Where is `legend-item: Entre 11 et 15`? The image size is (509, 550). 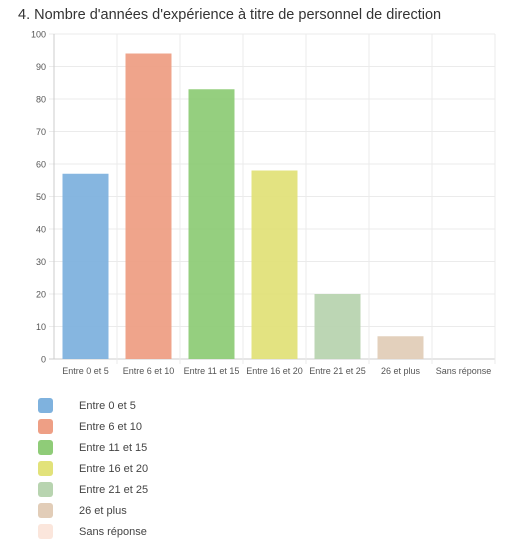
legend-item: Entre 11 et 15 is located at coordinates (93, 447).